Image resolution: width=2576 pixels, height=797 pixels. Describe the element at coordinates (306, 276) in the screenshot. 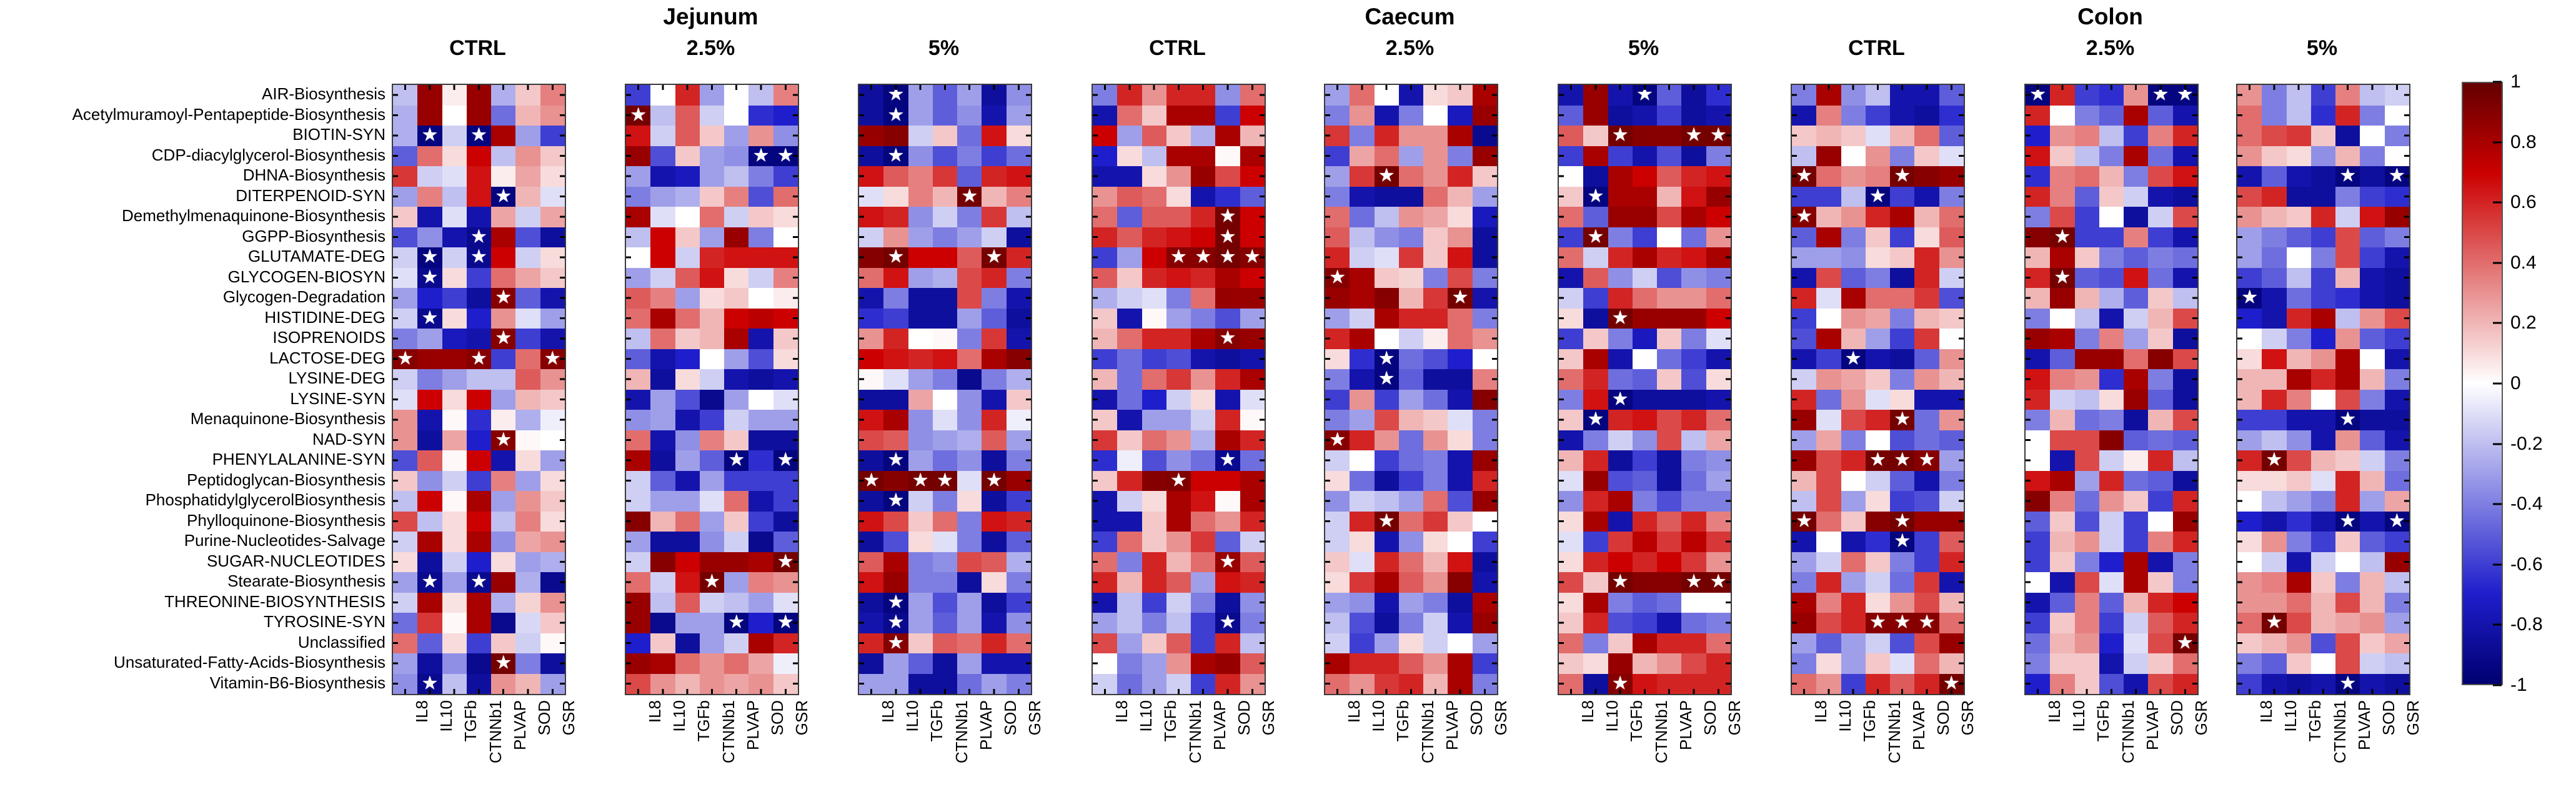

I see `row-label: GLYCOGEN-BIOSYN` at that location.